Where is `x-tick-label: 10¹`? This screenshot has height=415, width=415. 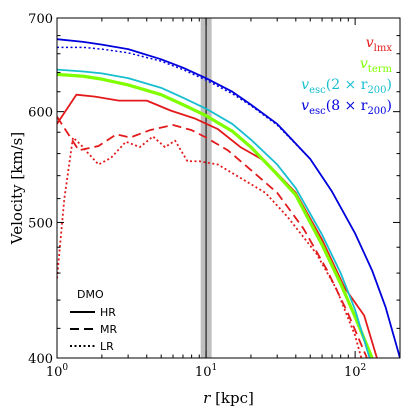
x-tick-label: 10¹ is located at coordinates (206, 371).